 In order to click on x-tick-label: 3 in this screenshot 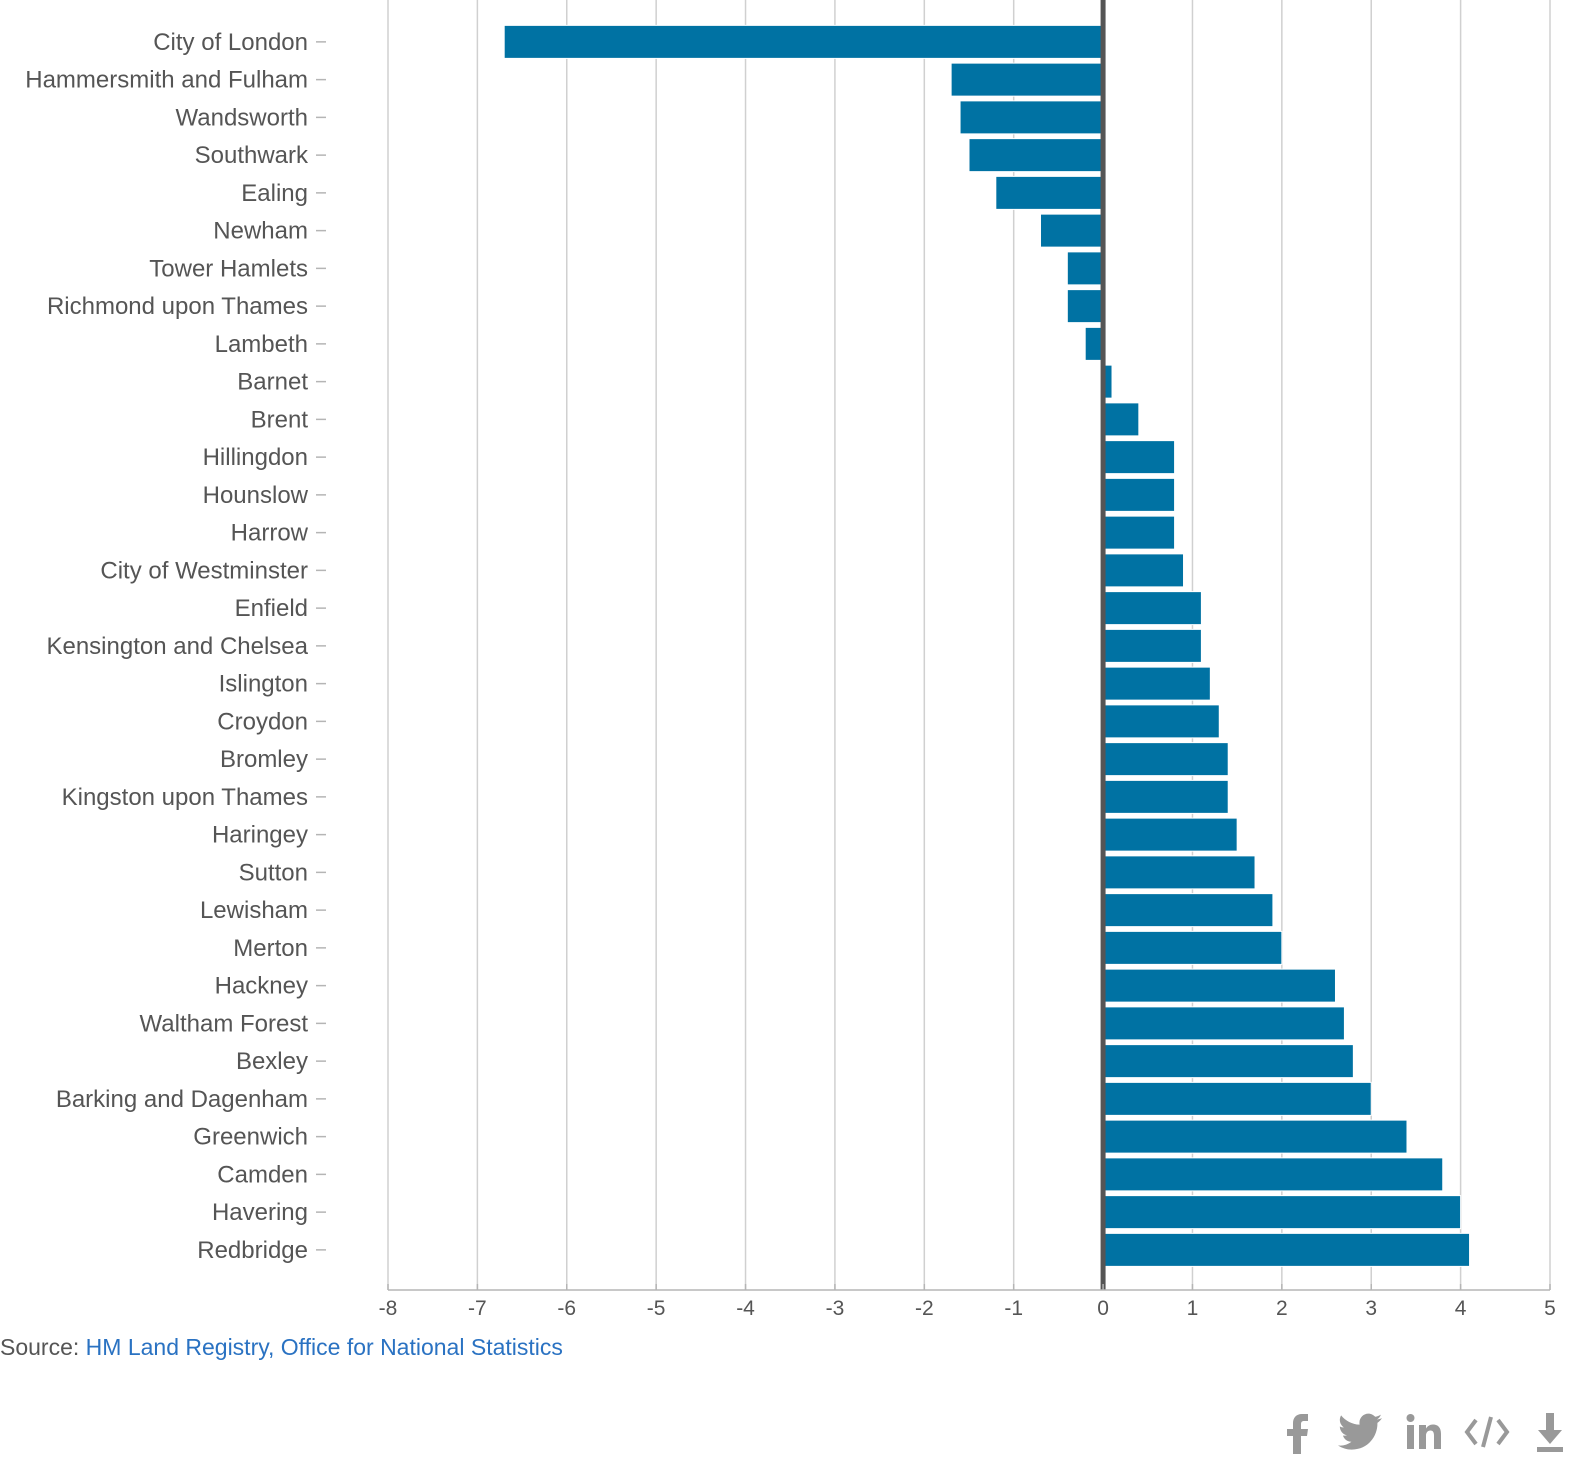, I will do `click(1371, 1308)`.